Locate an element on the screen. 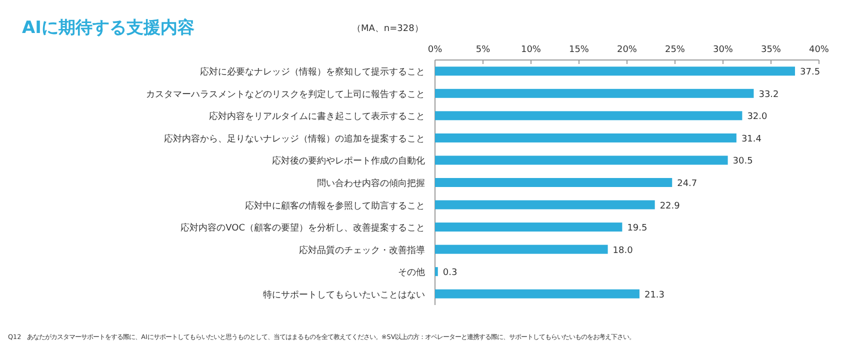  y-tick-label: 応対中に顧客の情報を参照して助言すること is located at coordinates (335, 206).